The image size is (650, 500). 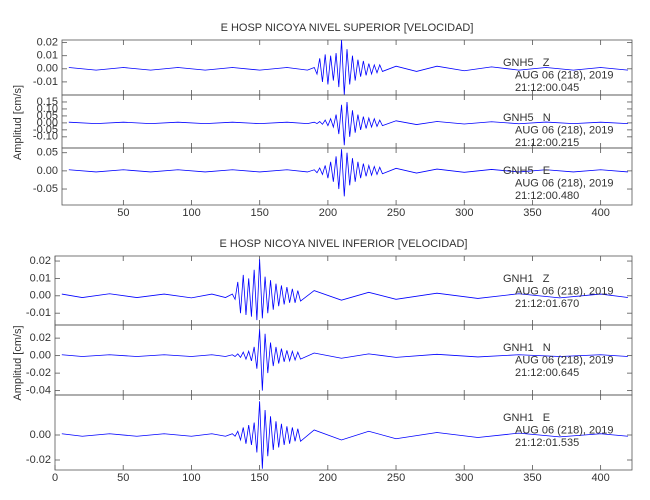 I want to click on station-label: GNH5 N, so click(x=527, y=118).